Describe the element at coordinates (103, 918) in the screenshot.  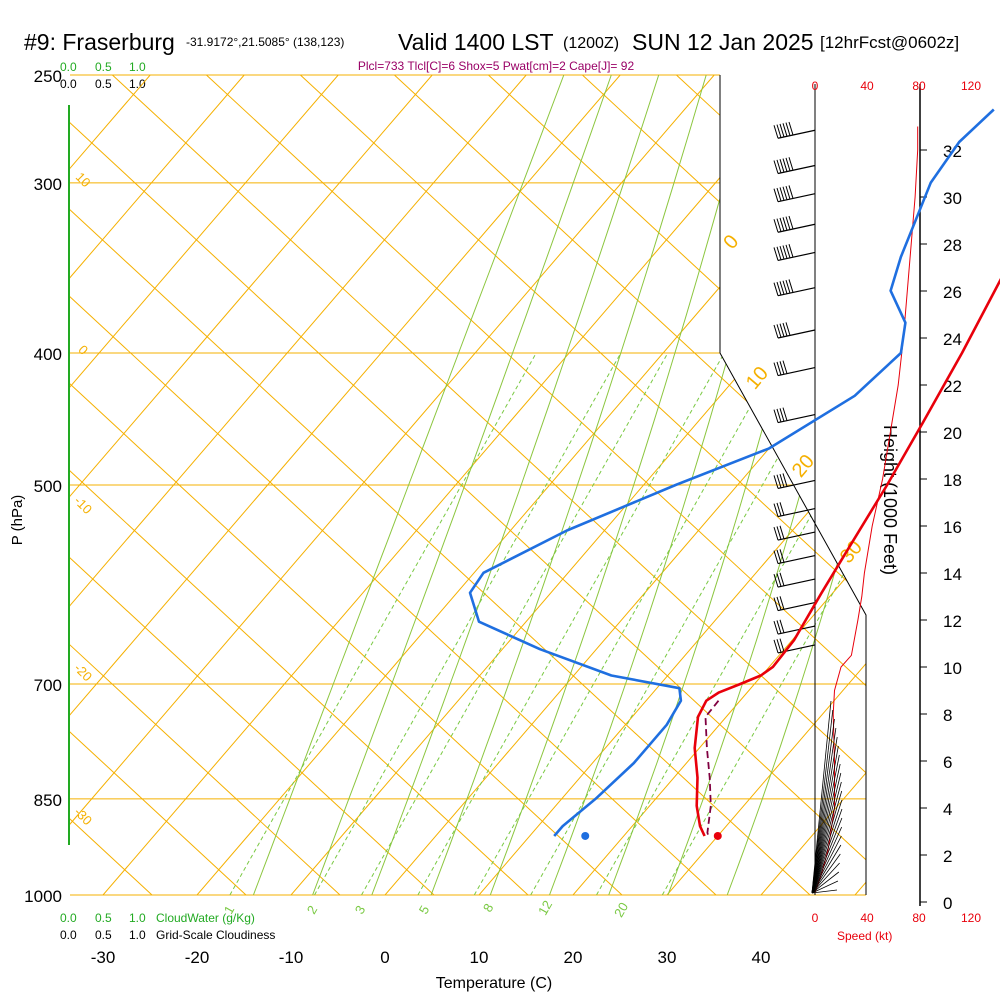
I see `cloud-bottom-green-1: 0.5` at that location.